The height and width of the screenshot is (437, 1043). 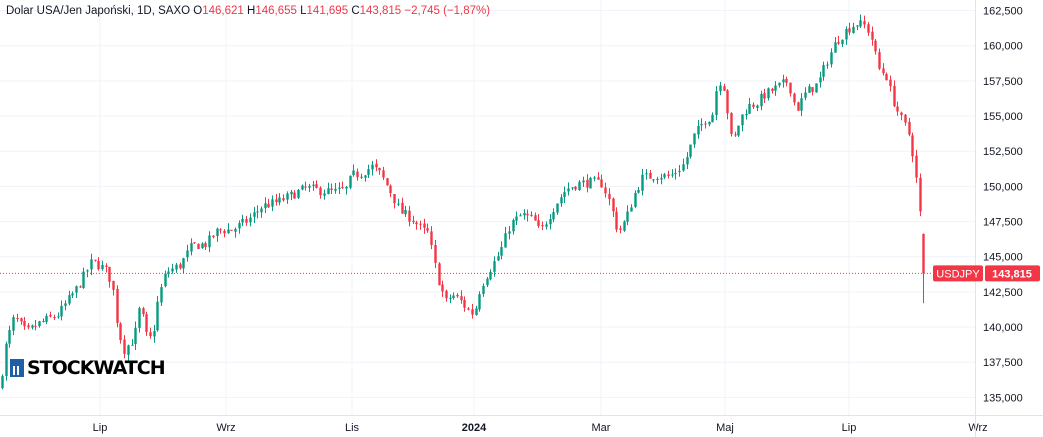 What do you see at coordinates (100, 428) in the screenshot?
I see `x-tick-label: Lip` at bounding box center [100, 428].